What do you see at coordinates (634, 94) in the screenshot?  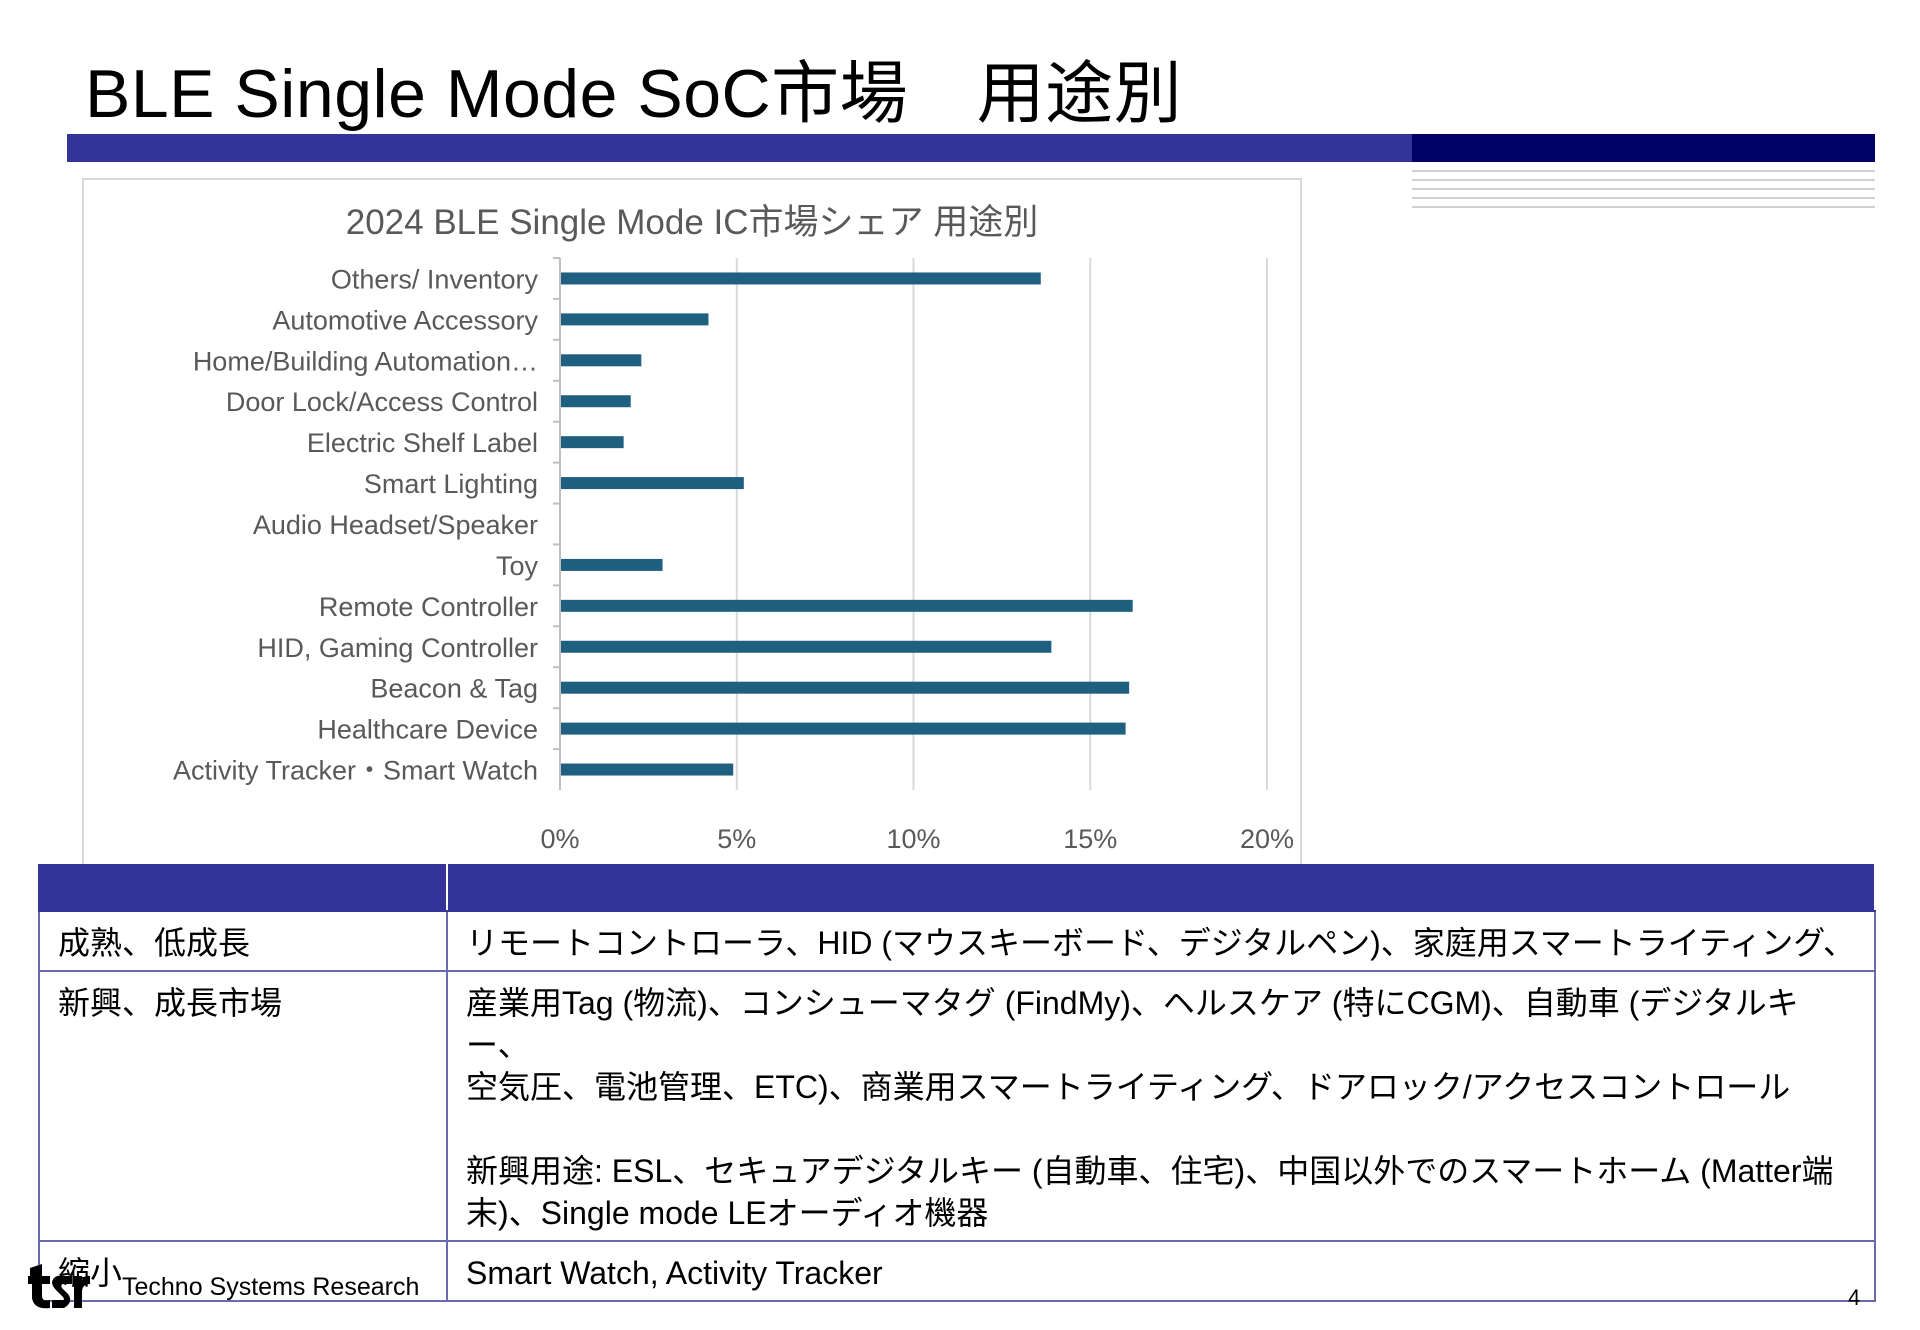 I see `slide-title: BLE Single Mode SoC市場 用途別` at bounding box center [634, 94].